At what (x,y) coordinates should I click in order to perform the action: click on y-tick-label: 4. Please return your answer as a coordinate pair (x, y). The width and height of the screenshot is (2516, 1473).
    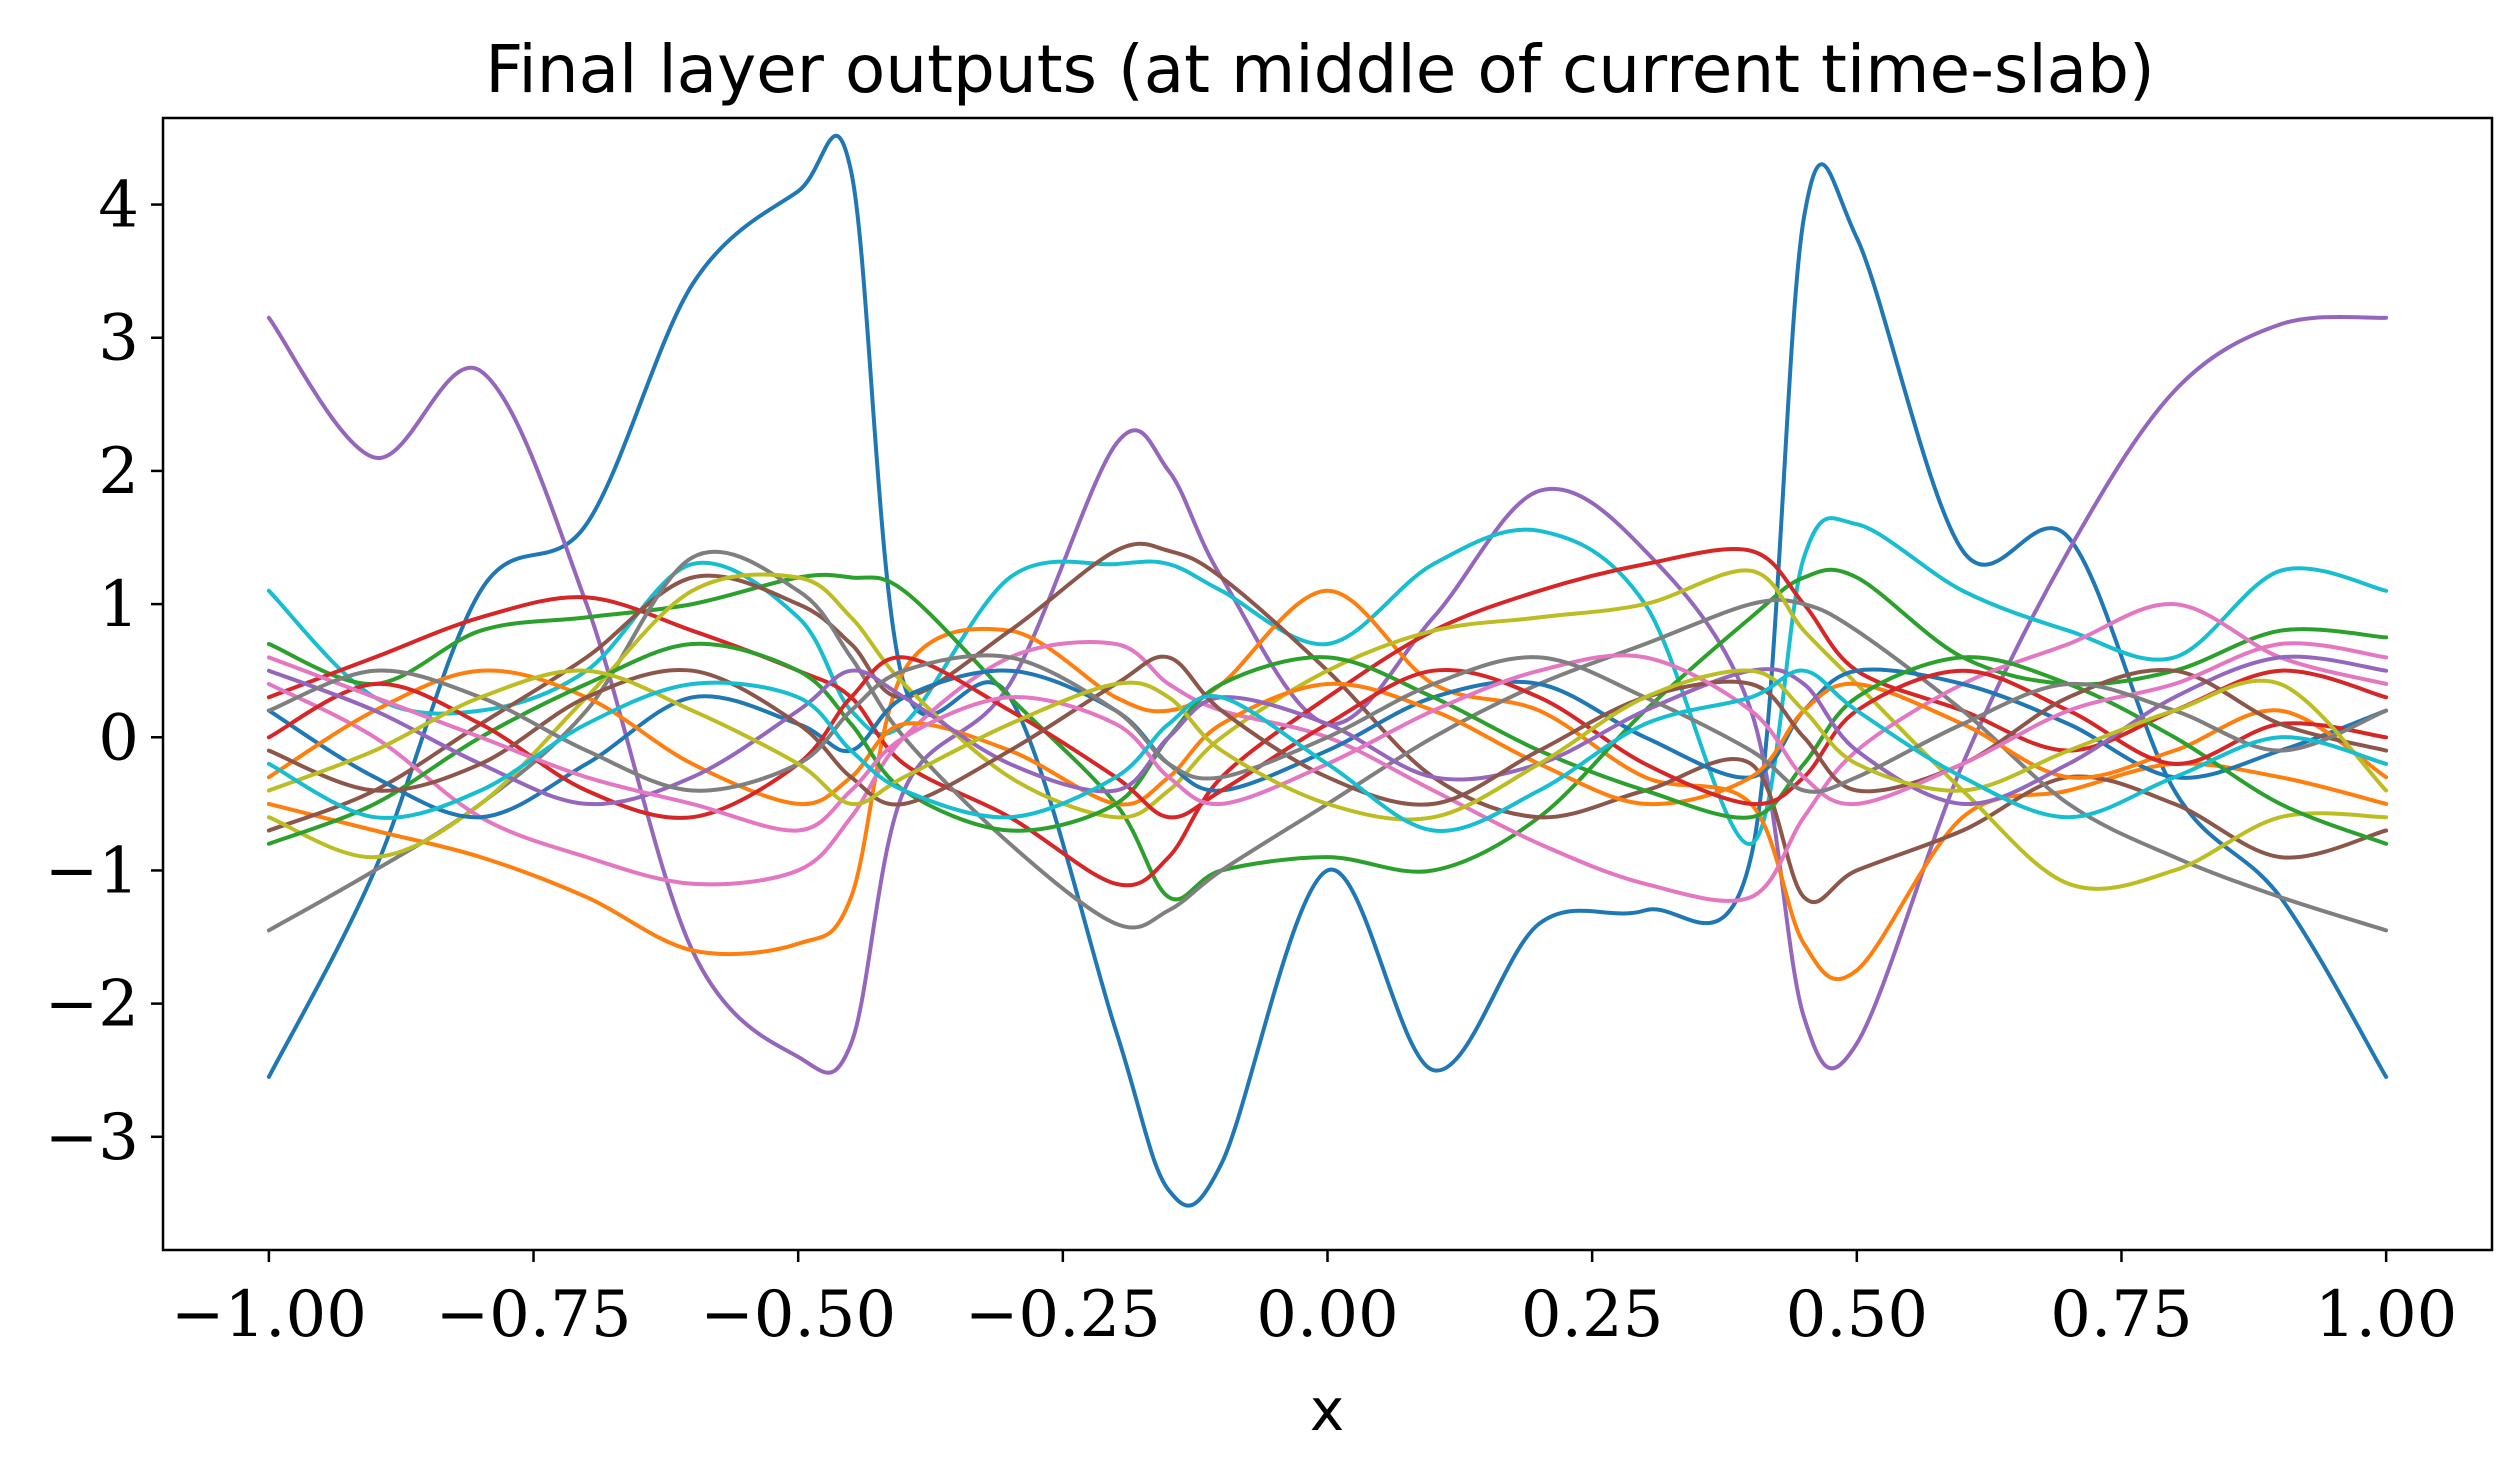
    Looking at the image, I should click on (118, 206).